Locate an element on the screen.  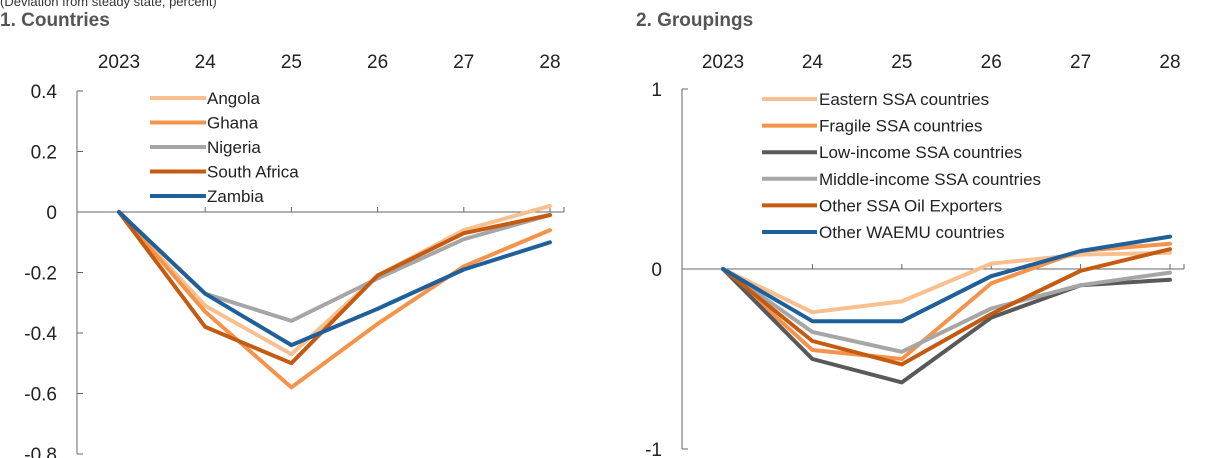
y-tick-label: 1 is located at coordinates (656, 90).